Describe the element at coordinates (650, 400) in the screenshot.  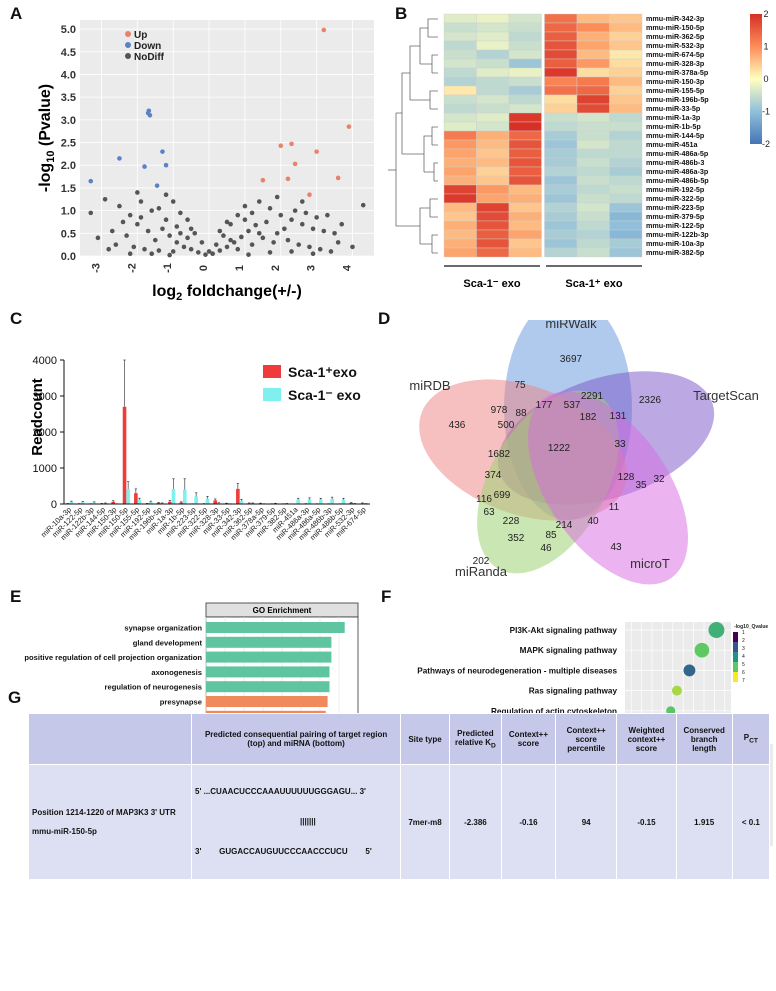
I see `venn-region-count: 2326` at that location.